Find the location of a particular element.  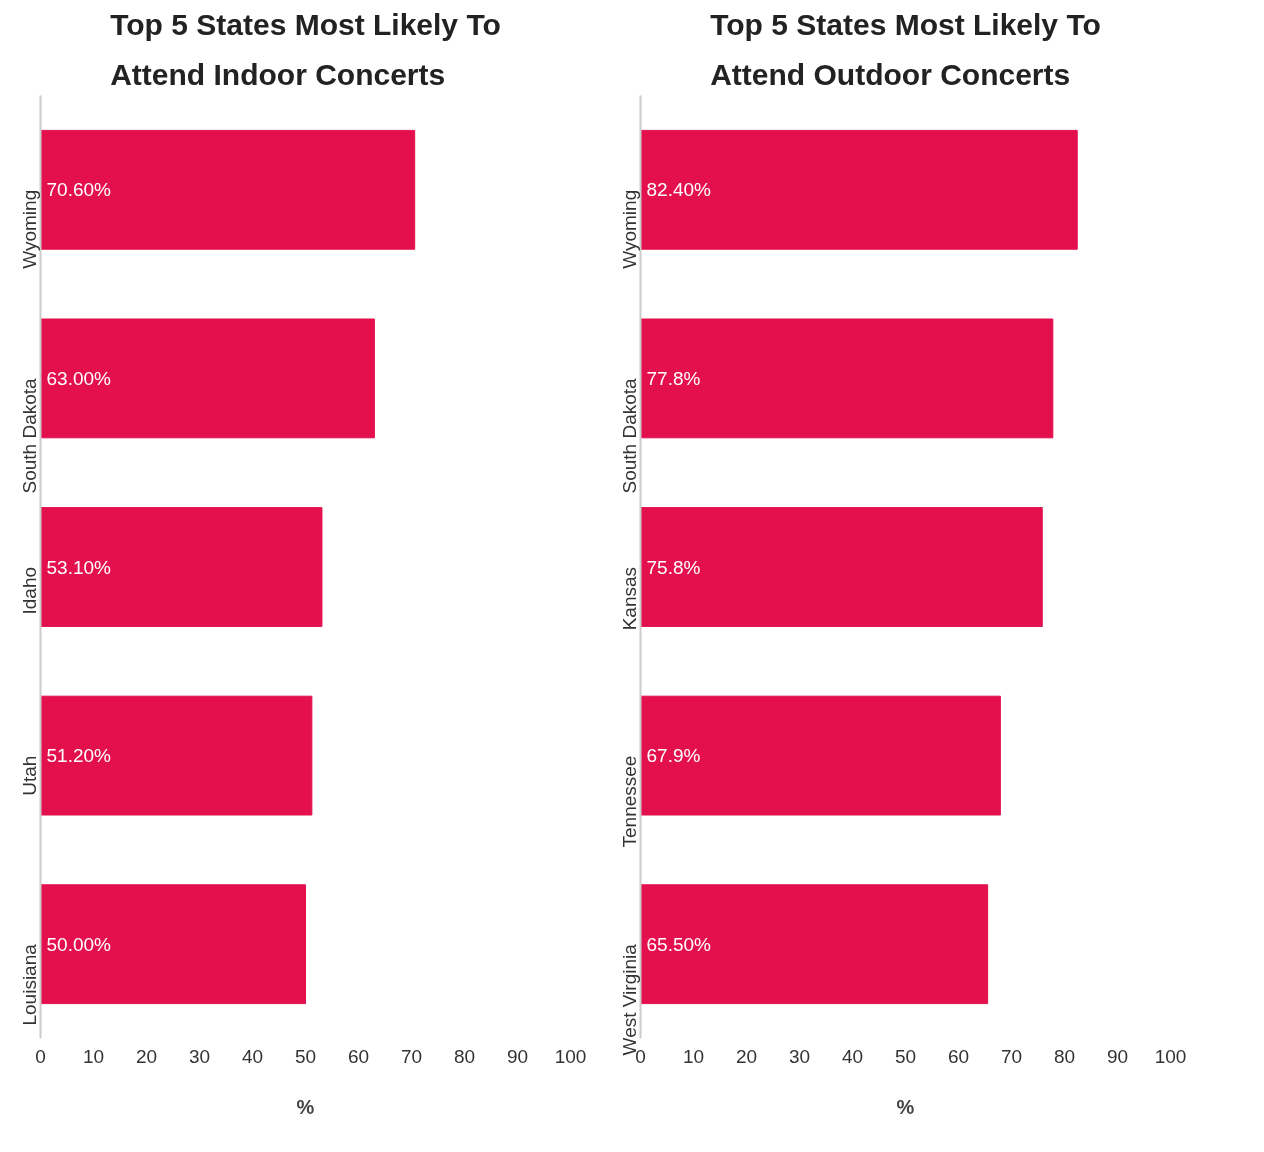

chart-title: Top 5 States Most Likely To Attend Indoor Concerts is located at coordinates (305, 49).